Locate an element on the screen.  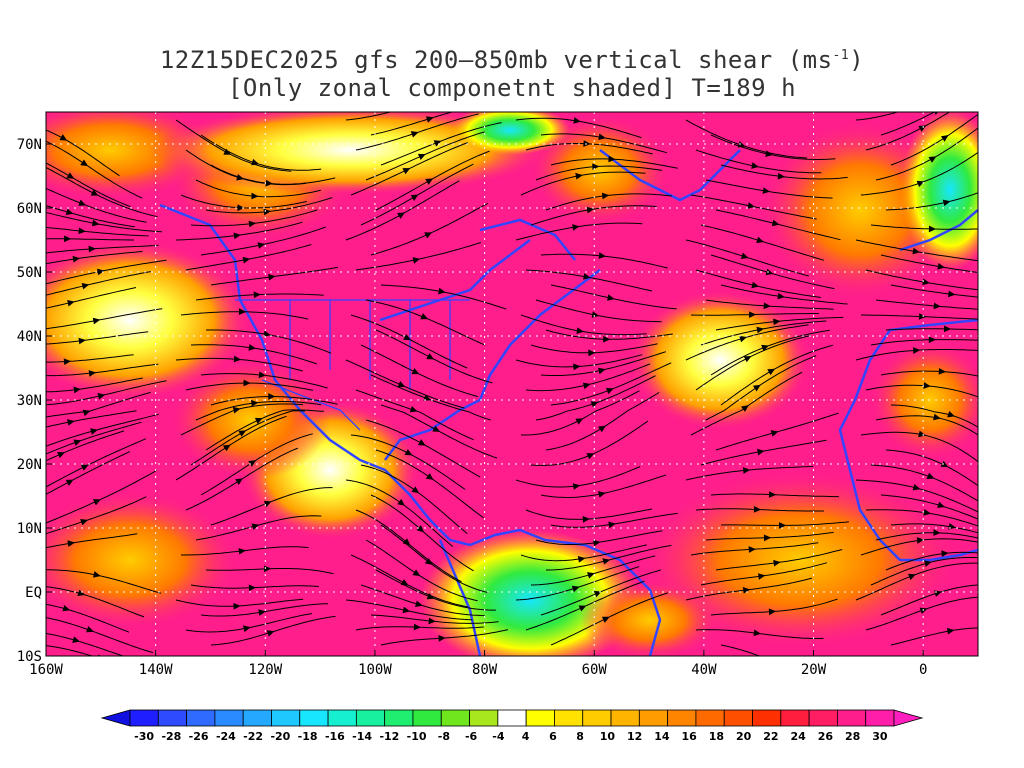
colorbar-label: -22 is located at coordinates (253, 736).